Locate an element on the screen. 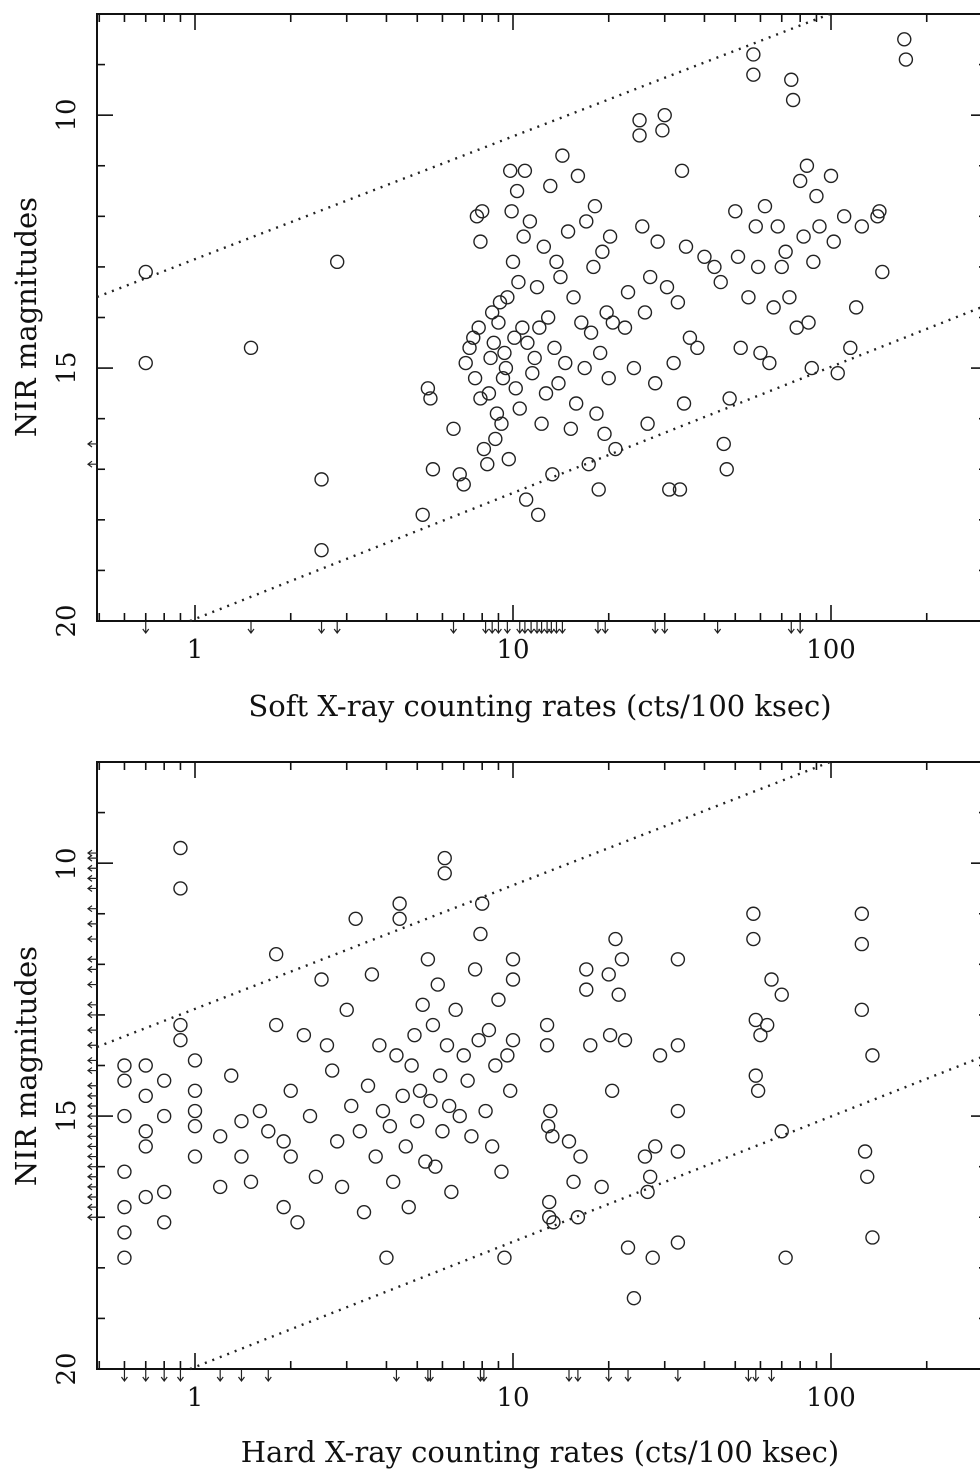 The width and height of the screenshot is (980, 1474). hard-xray-upper-guide-line is located at coordinates (463, 904).